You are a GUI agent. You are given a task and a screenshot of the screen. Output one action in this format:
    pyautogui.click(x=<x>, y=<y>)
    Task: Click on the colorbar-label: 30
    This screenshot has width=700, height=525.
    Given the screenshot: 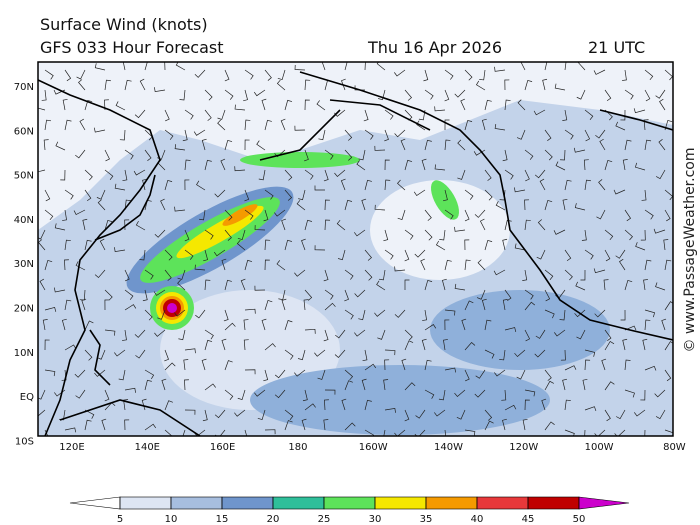 What is the action you would take?
    pyautogui.click(x=375, y=519)
    